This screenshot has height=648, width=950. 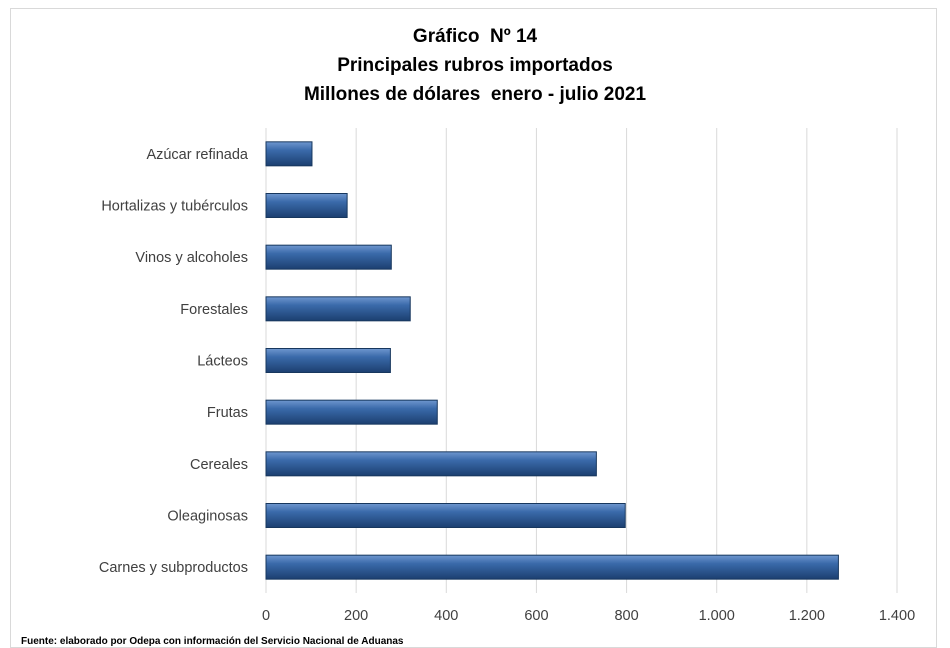 I want to click on x-tick-label: 400, so click(x=446, y=616).